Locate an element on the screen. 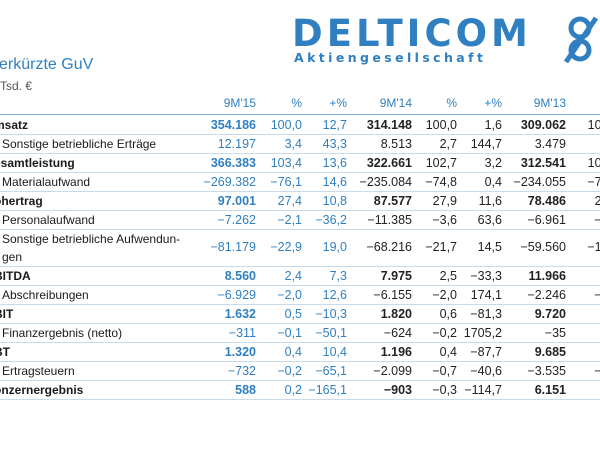 Image resolution: width=600 pixels, height=450 pixels. cell-pct14: 0,6 is located at coordinates (448, 314).